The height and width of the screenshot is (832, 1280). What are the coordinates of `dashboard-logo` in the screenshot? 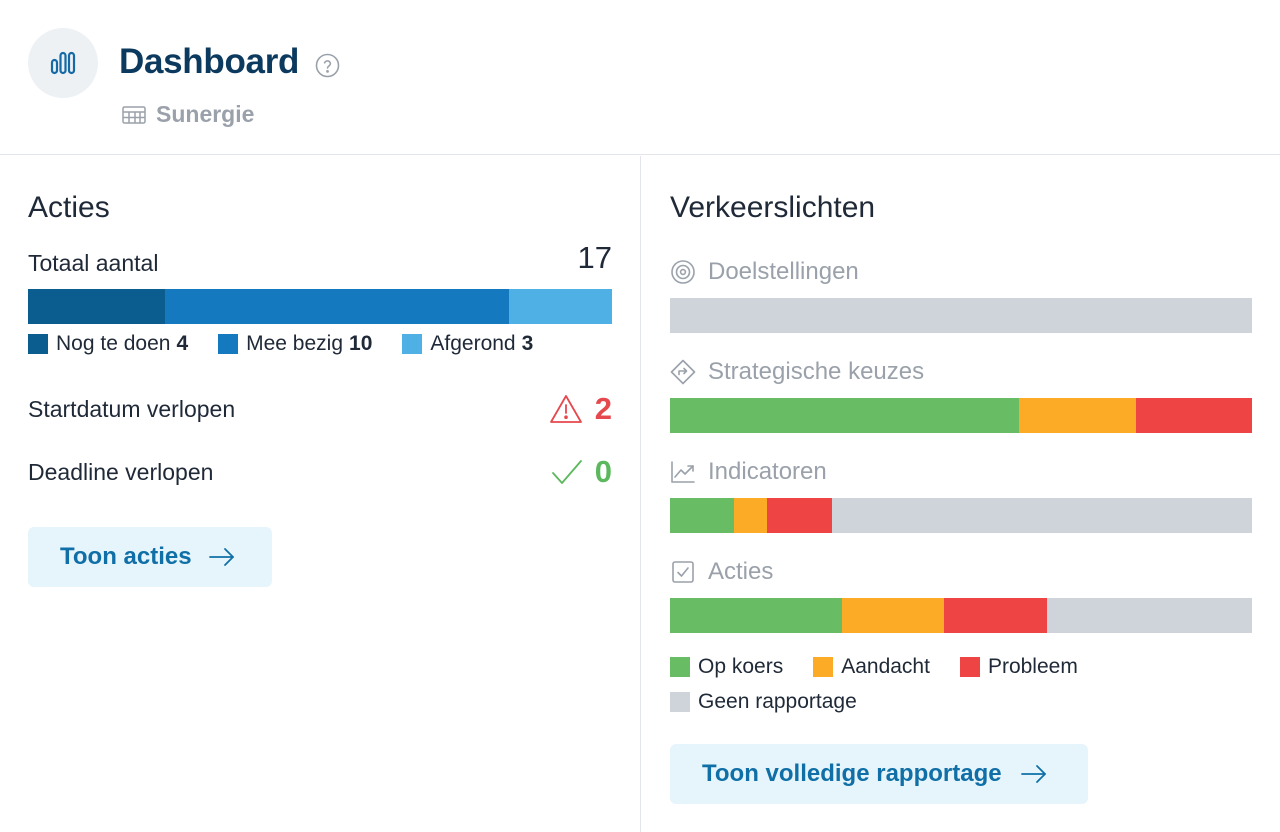 It's located at (63, 63).